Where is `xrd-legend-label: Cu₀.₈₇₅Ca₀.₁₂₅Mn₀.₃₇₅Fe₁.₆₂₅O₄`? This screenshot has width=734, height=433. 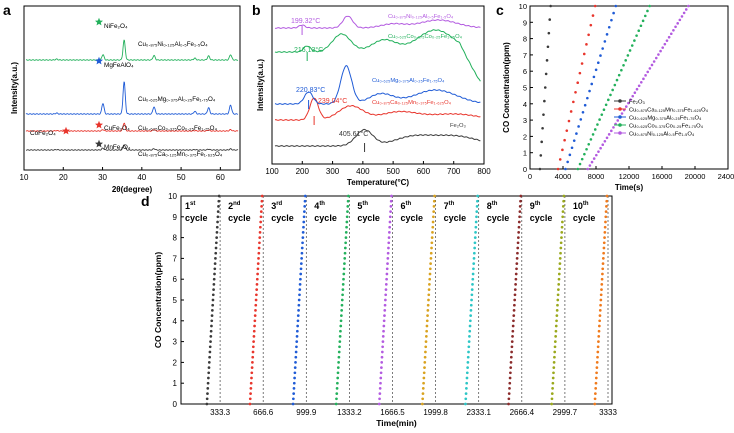
xrd-legend-label: Cu₀.₈₇₅Ca₀.₁₂₅Mn₀.₃₇₅Fe₁.₆₂₅O₄ is located at coordinates (180, 154).